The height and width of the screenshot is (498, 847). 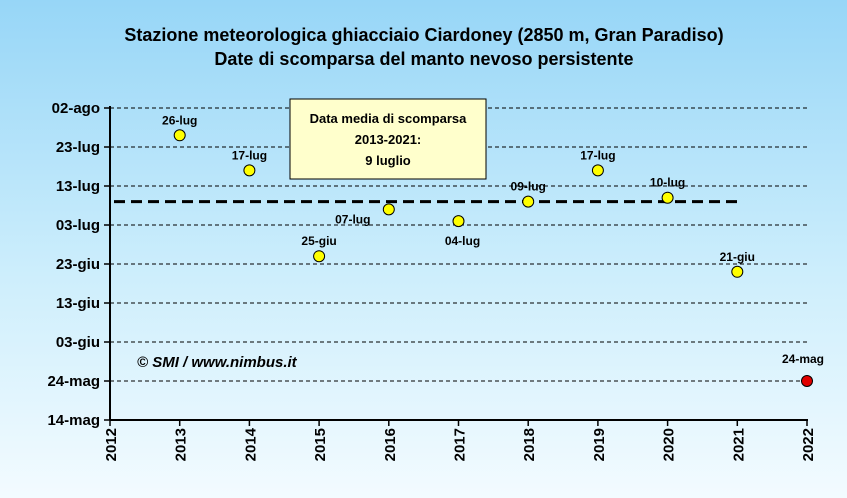 What do you see at coordinates (808, 444) in the screenshot?
I see `x-tick-label-10: 2022` at bounding box center [808, 444].